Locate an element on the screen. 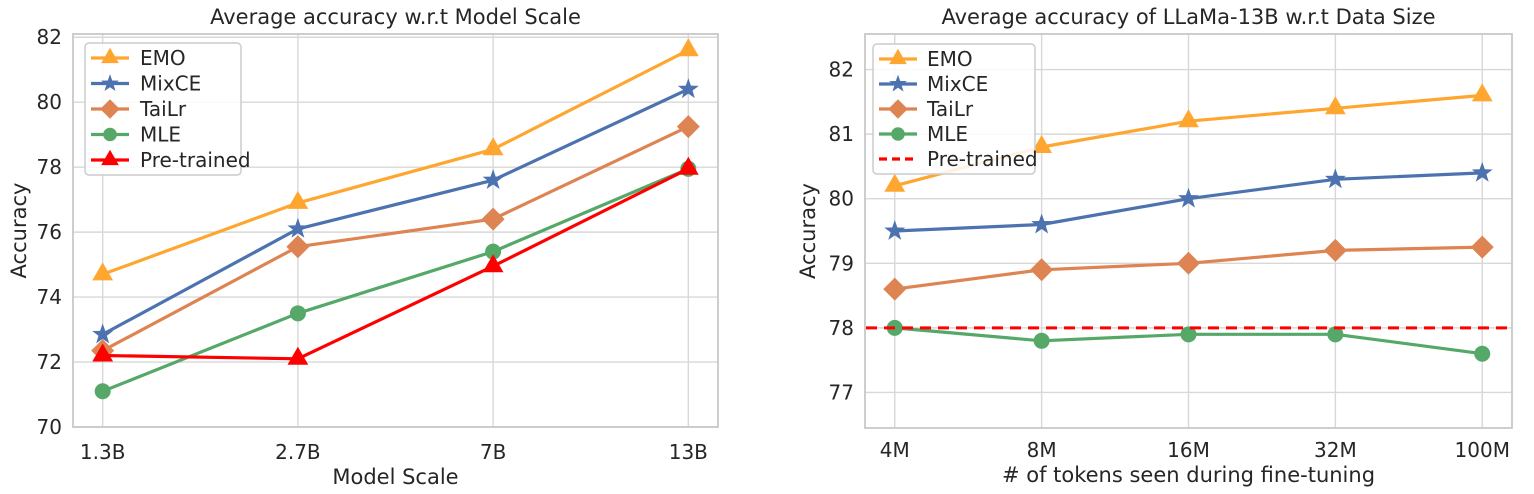 The height and width of the screenshot is (494, 1534). x-tick-label-4m: 4M is located at coordinates (895, 450).